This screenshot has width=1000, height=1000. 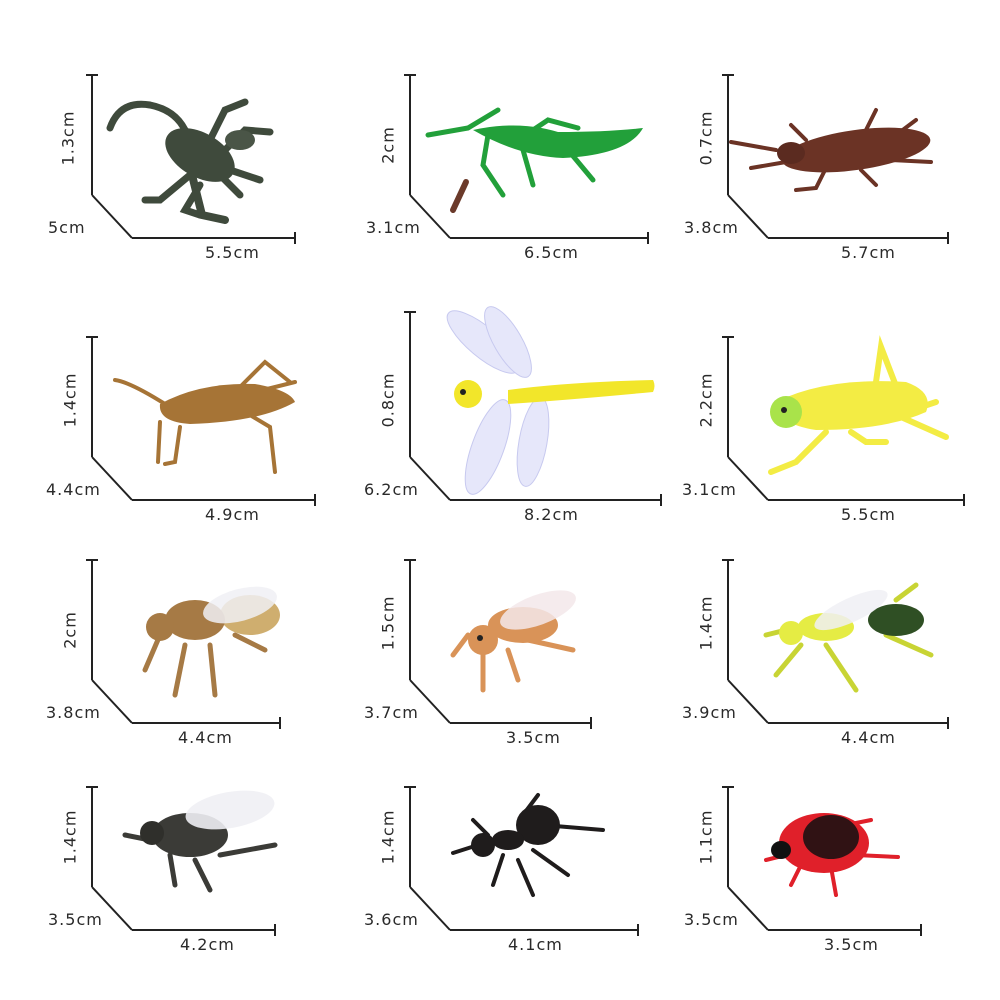 What do you see at coordinates (388, 400) in the screenshot?
I see `height-label: 0.8cm` at bounding box center [388, 400].